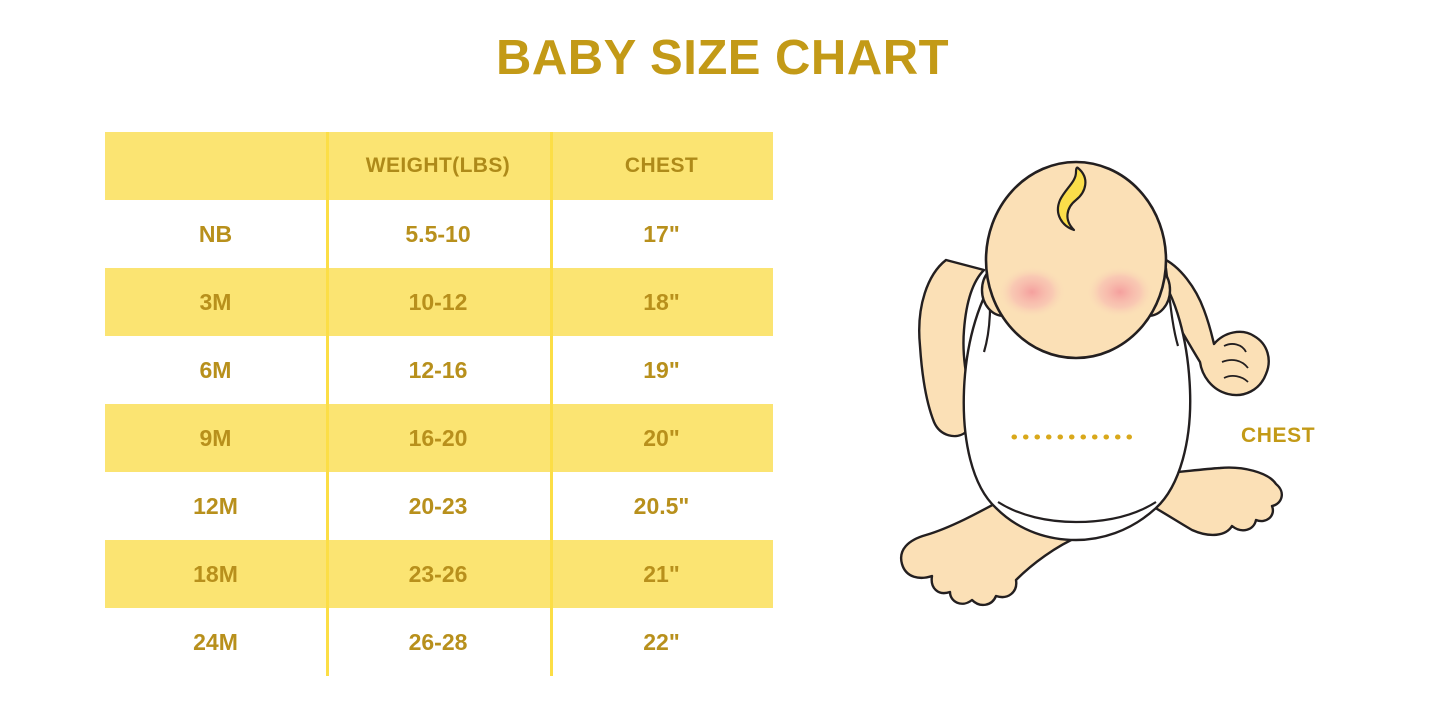  I want to click on table-row-weight: 20-23, so click(438, 505).